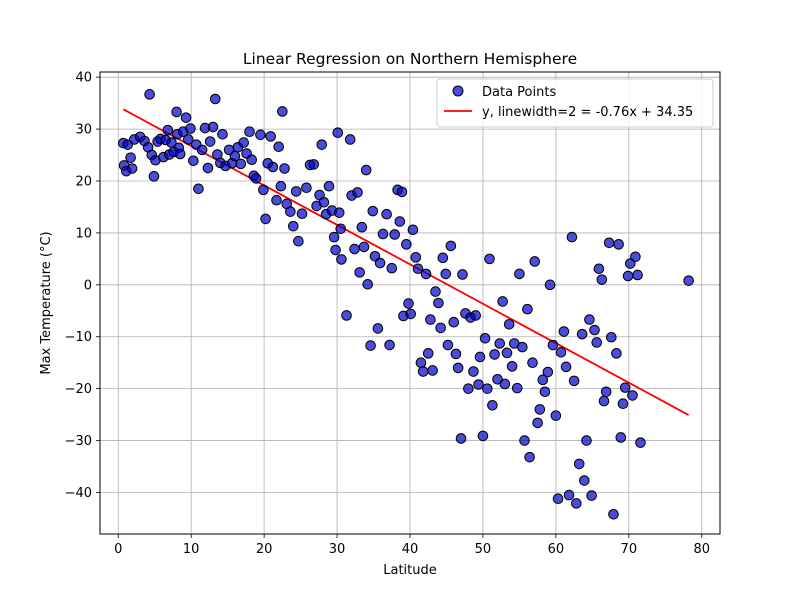 The width and height of the screenshot is (800, 600). I want to click on y-tick-label: 40, so click(83, 78).